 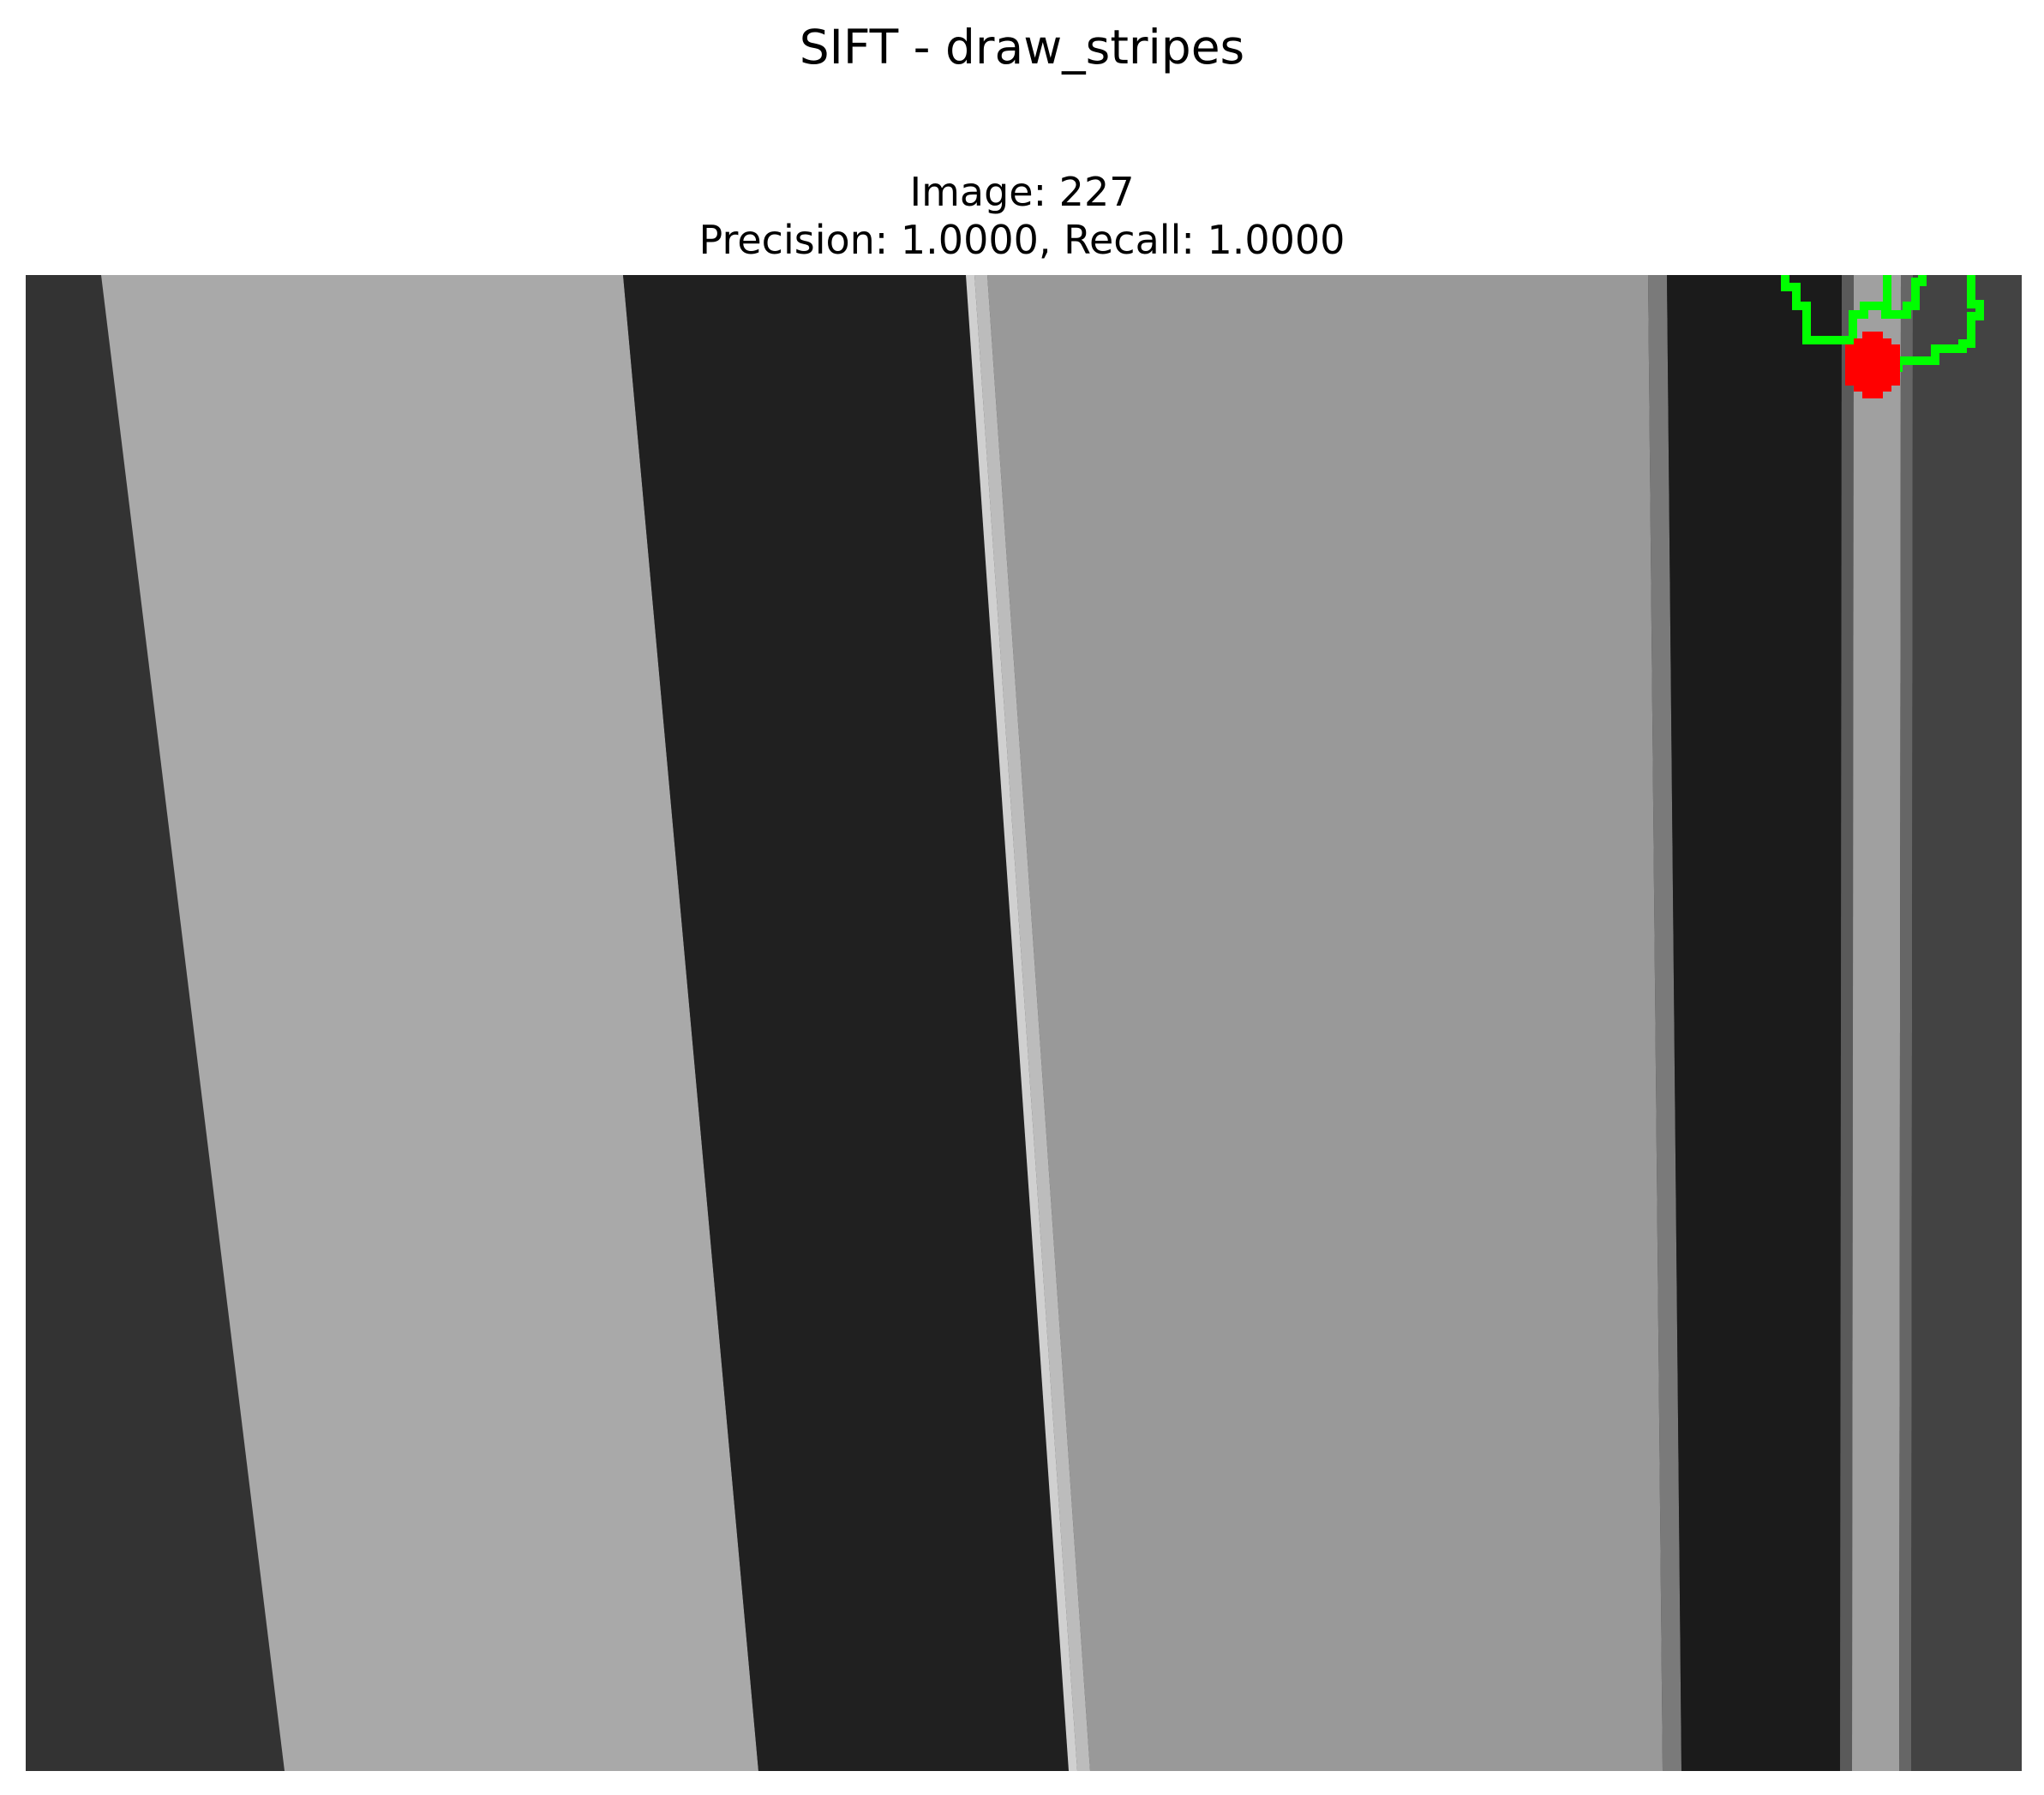 I want to click on image-id-label: Image: 227, so click(x=1022, y=192).